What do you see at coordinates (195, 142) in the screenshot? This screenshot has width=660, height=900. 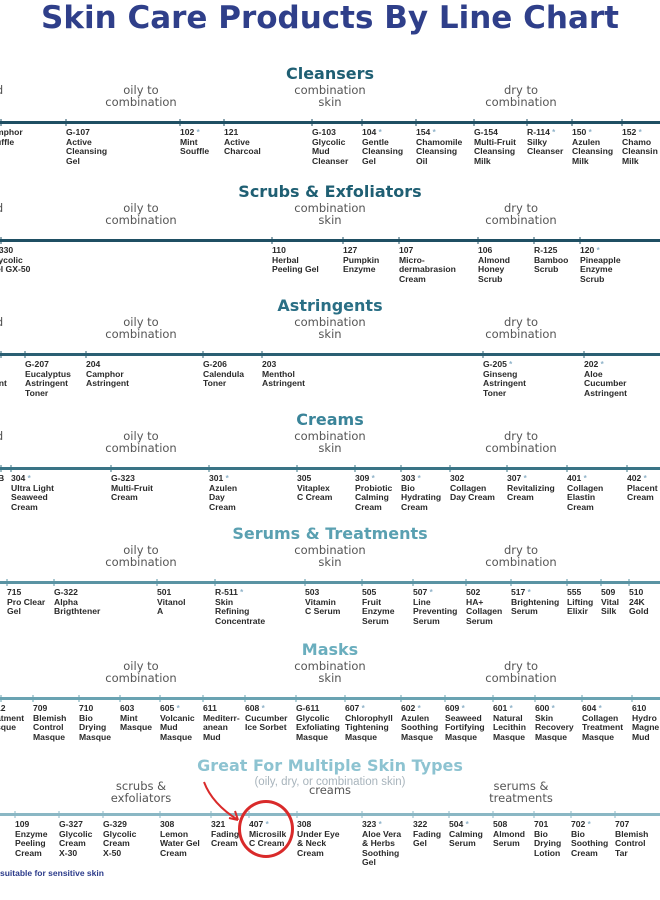 I see `product-label: 102 * Mint Souffle` at bounding box center [195, 142].